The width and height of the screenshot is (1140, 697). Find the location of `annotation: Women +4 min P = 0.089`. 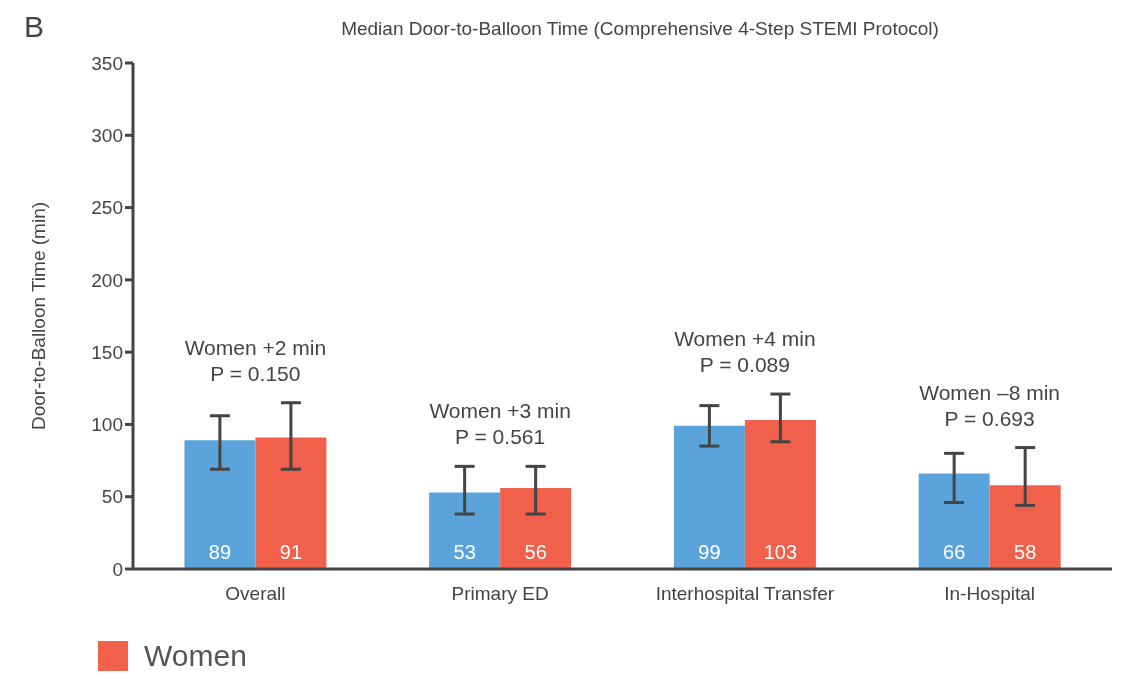

annotation: Women +4 min P = 0.089 is located at coordinates (745, 352).